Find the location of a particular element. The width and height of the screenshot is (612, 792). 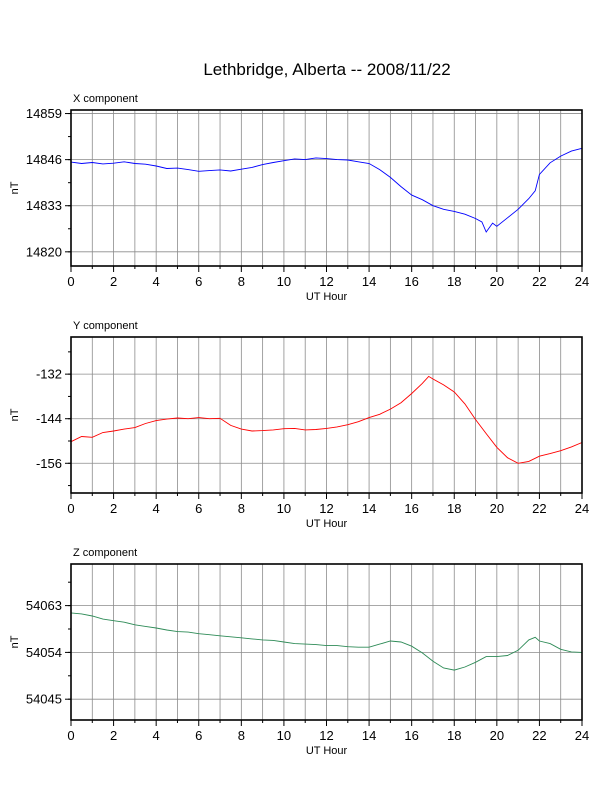

x-component-series-line is located at coordinates (326, 190).